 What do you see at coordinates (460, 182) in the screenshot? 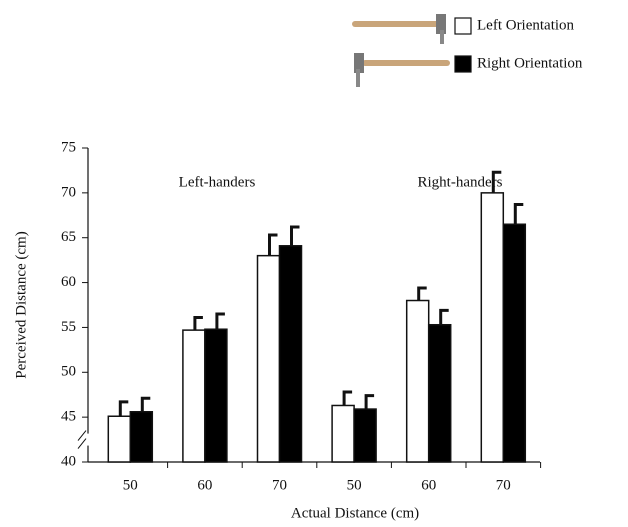
I see `group-label: Right-handers` at bounding box center [460, 182].